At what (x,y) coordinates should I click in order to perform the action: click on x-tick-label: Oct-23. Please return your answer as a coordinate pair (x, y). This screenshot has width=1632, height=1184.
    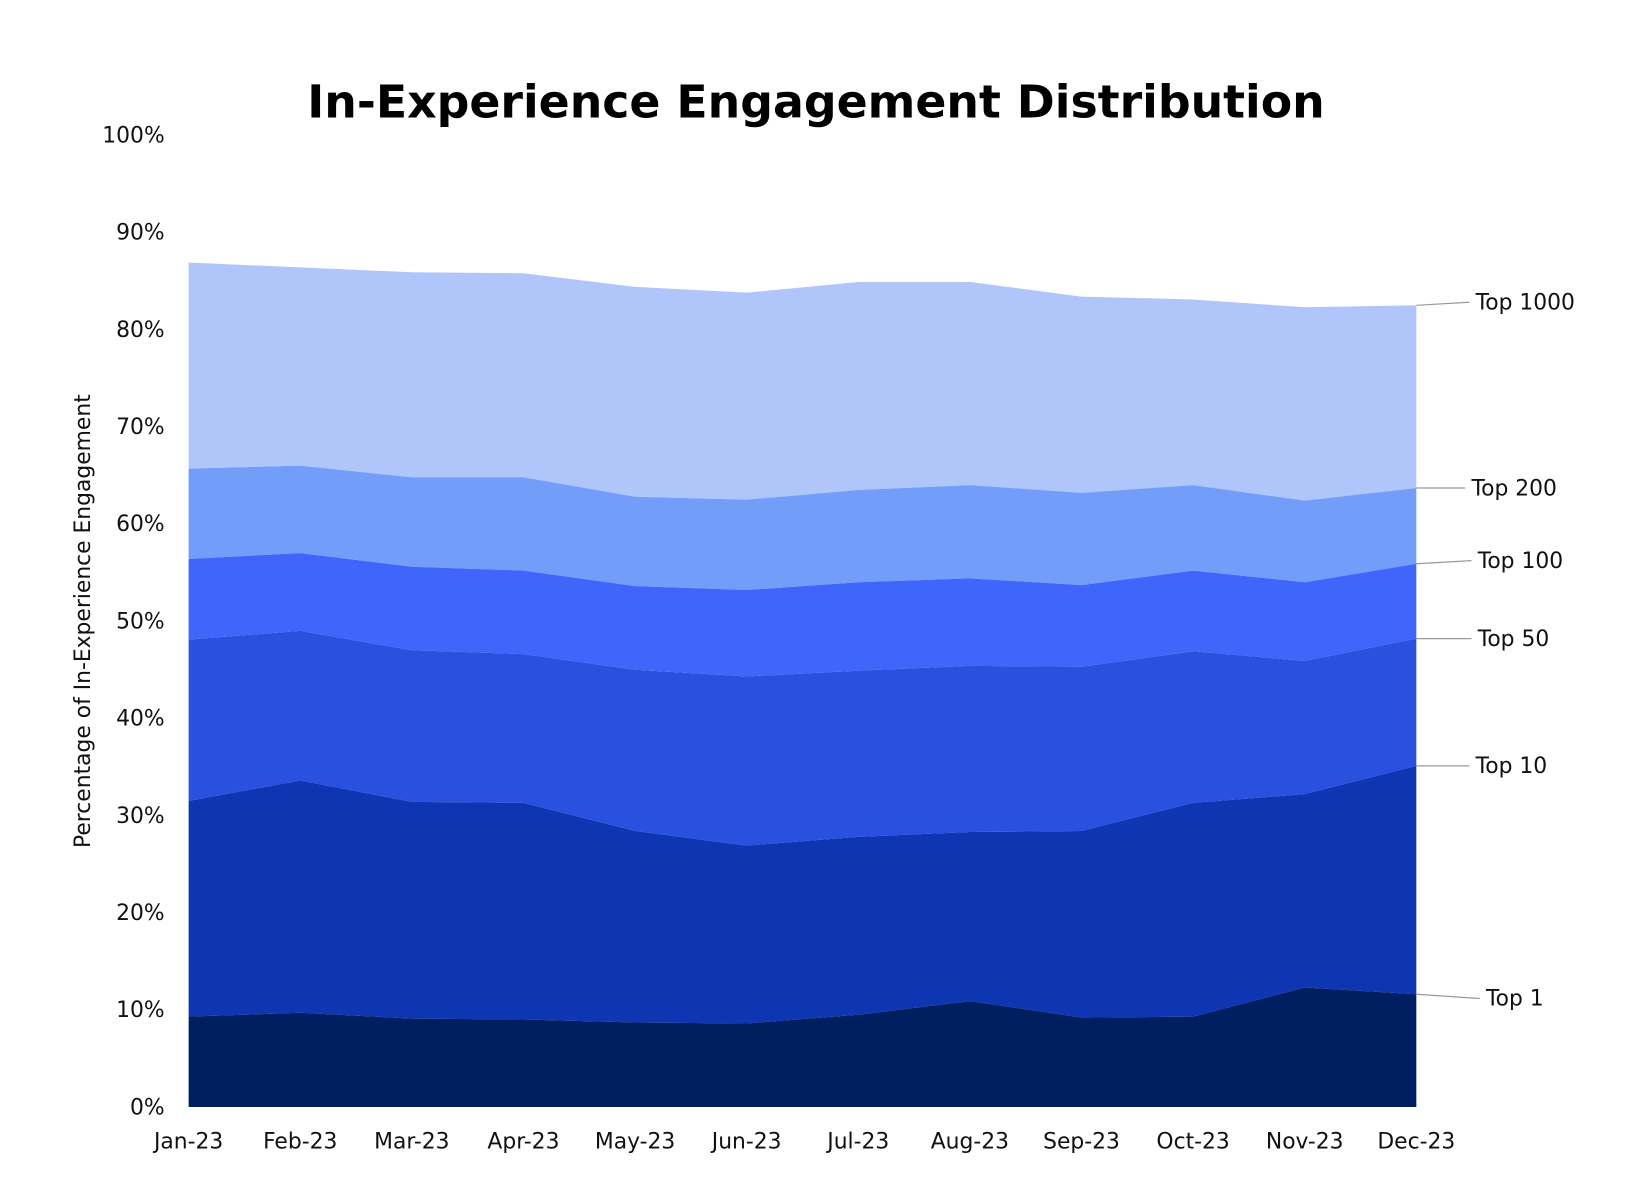
    Looking at the image, I should click on (1192, 1142).